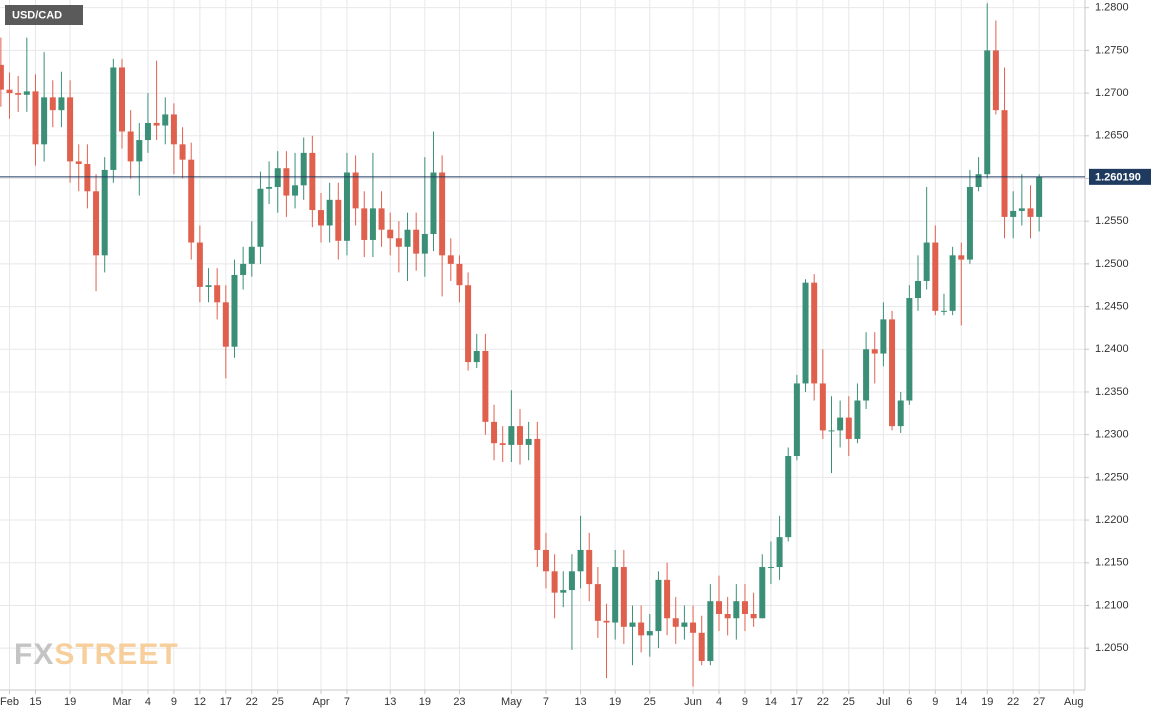  What do you see at coordinates (1112, 349) in the screenshot?
I see `y-tick-label: 1.2400` at bounding box center [1112, 349].